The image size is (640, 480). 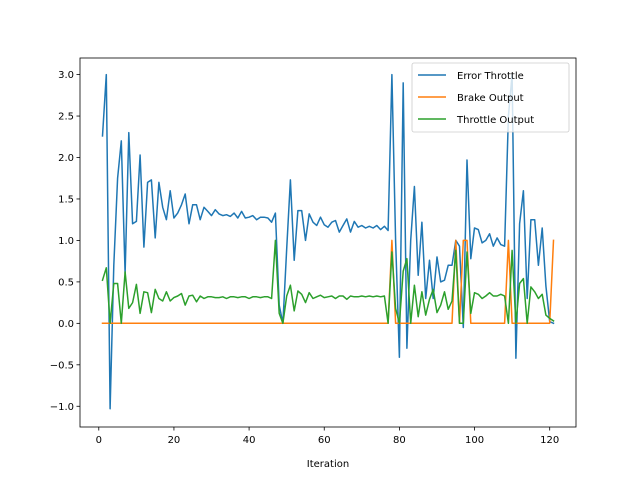 I want to click on y-tick-label: 1.0, so click(x=66, y=241).